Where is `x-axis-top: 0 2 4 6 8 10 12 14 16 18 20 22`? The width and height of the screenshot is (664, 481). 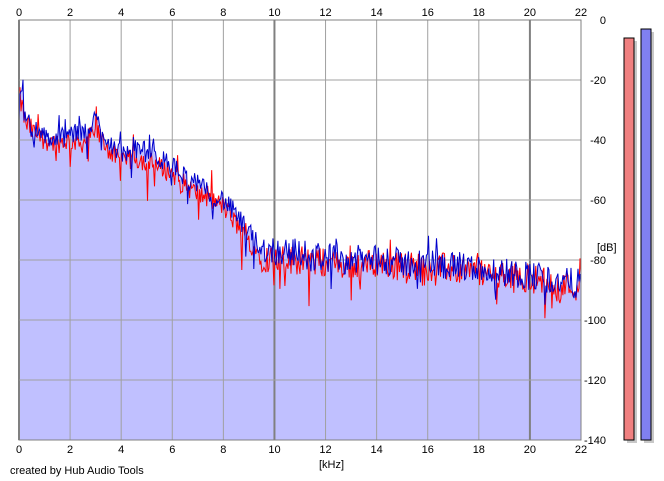 x-axis-top: 0 2 4 6 8 10 12 14 16 18 20 22 is located at coordinates (301, 13).